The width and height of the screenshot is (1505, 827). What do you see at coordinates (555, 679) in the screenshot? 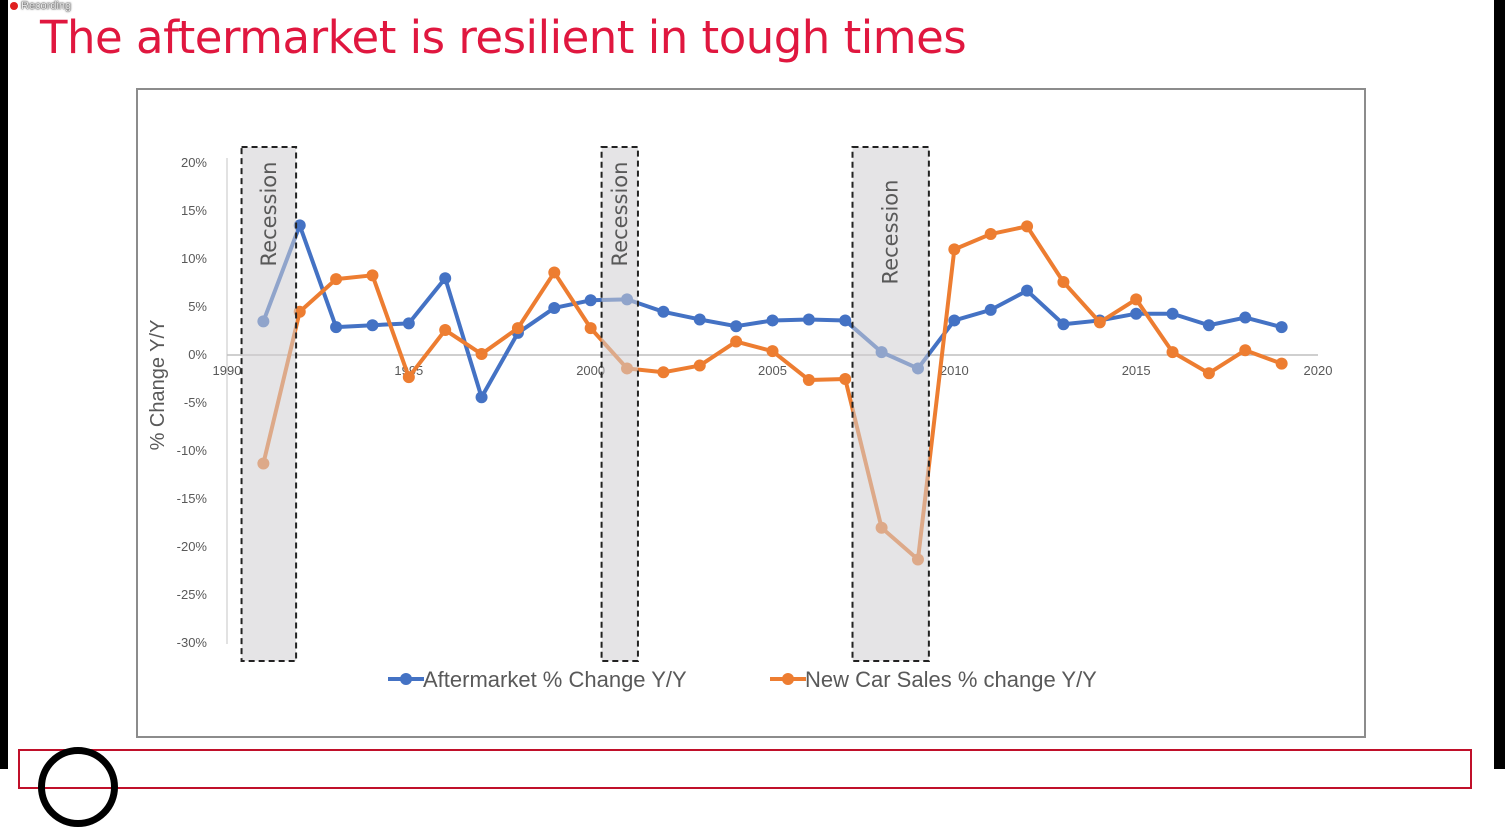
I see `legend-label: Aftermarket % Change Y/Y` at bounding box center [555, 679].